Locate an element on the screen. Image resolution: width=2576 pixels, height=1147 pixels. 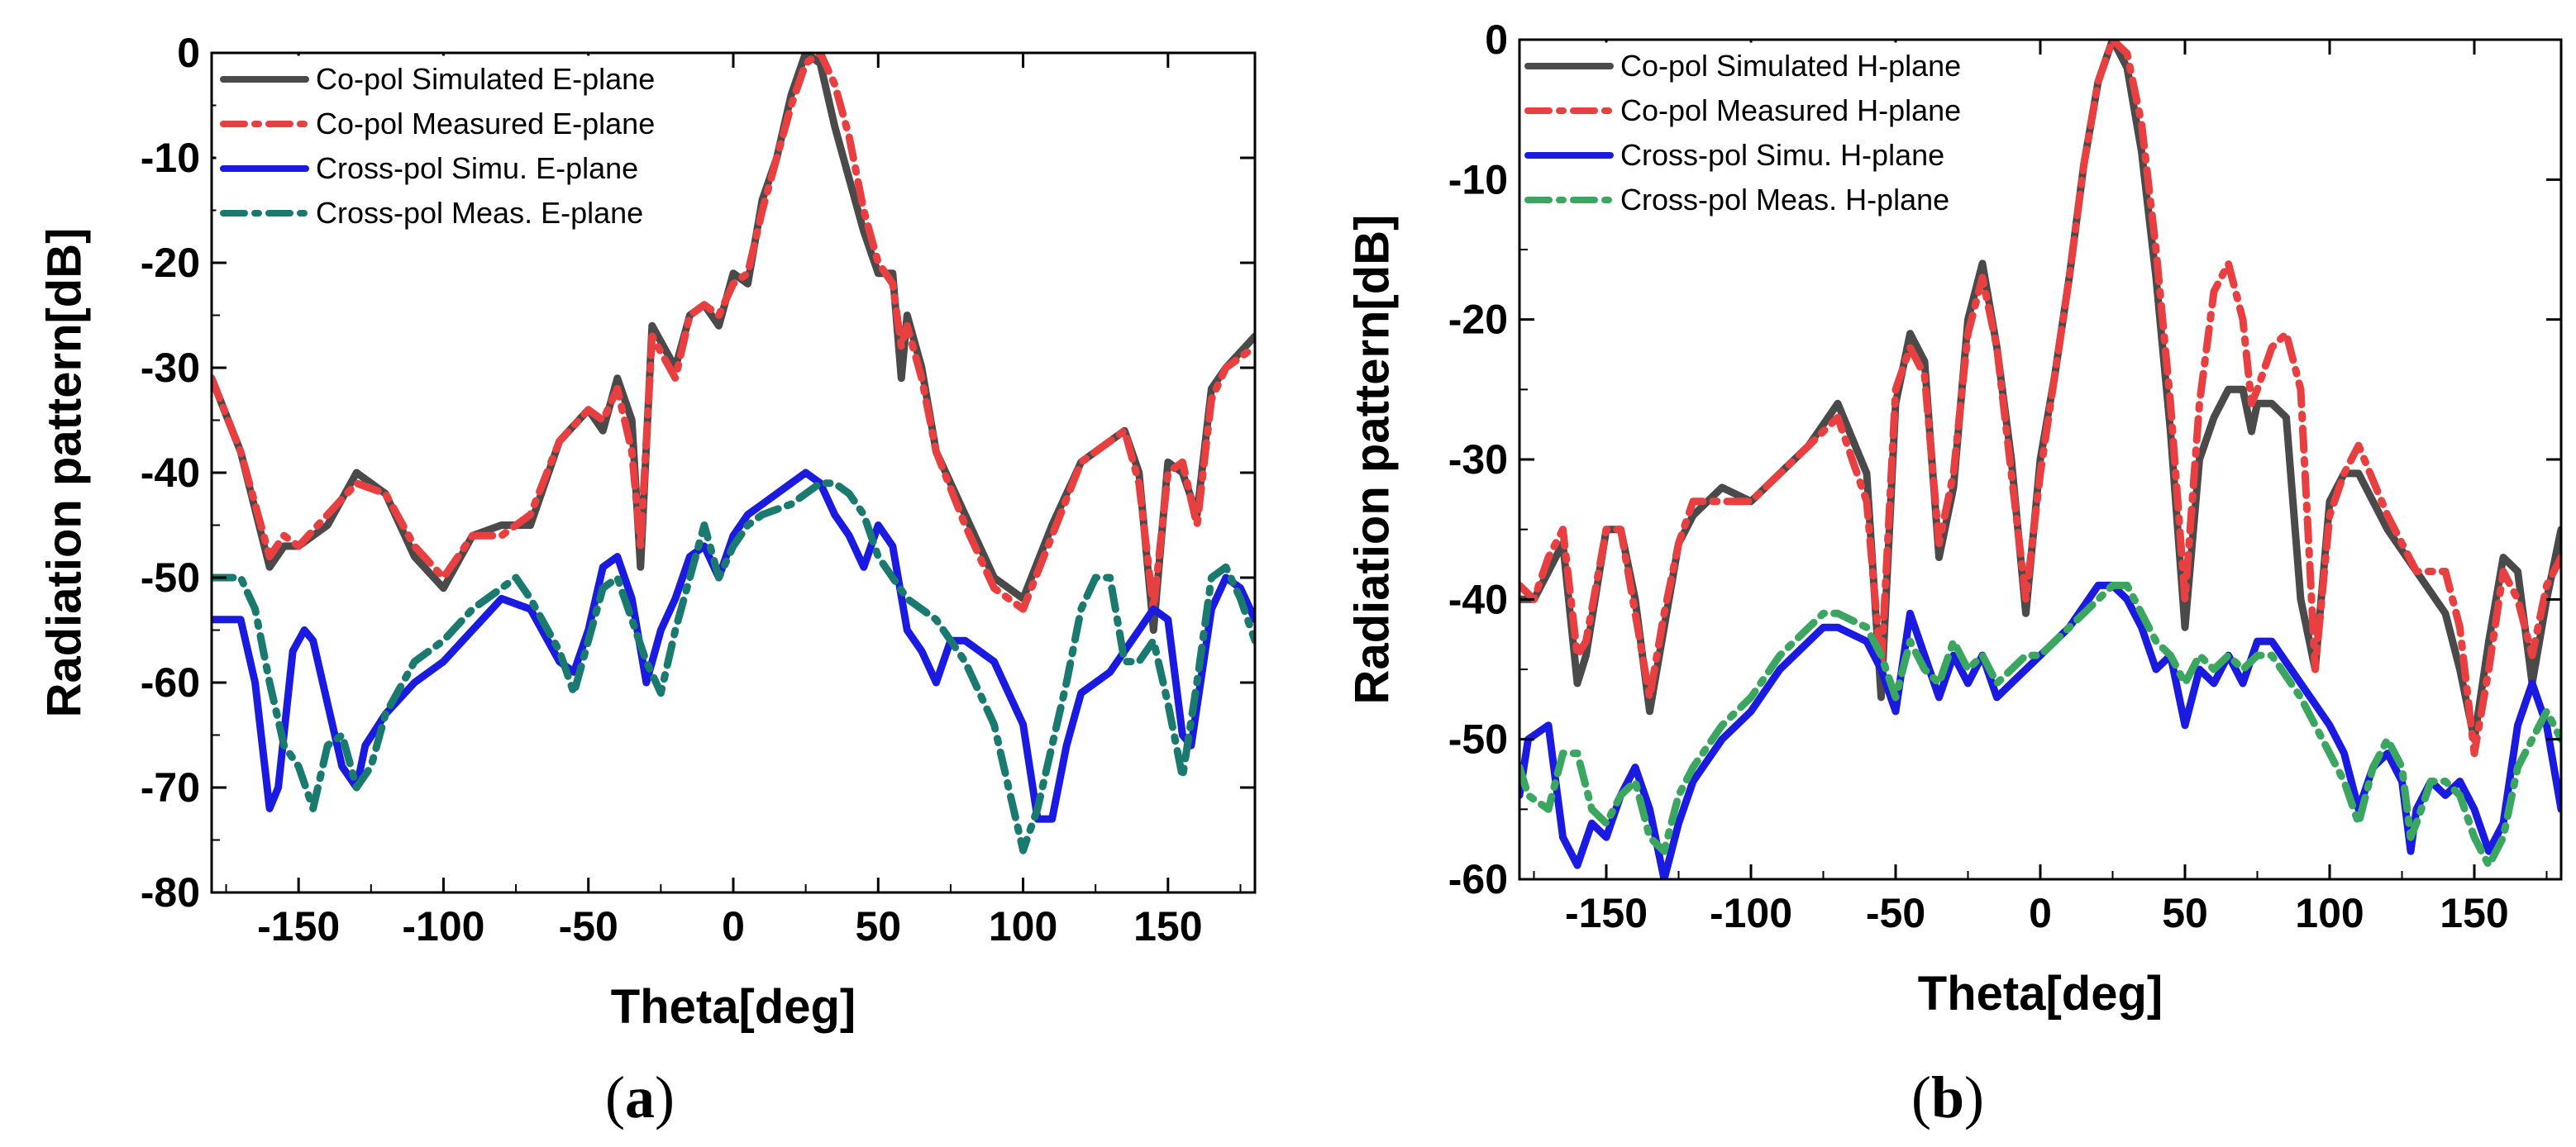
legend-entry: Cross-pol Simu. E-plane is located at coordinates (477, 168).